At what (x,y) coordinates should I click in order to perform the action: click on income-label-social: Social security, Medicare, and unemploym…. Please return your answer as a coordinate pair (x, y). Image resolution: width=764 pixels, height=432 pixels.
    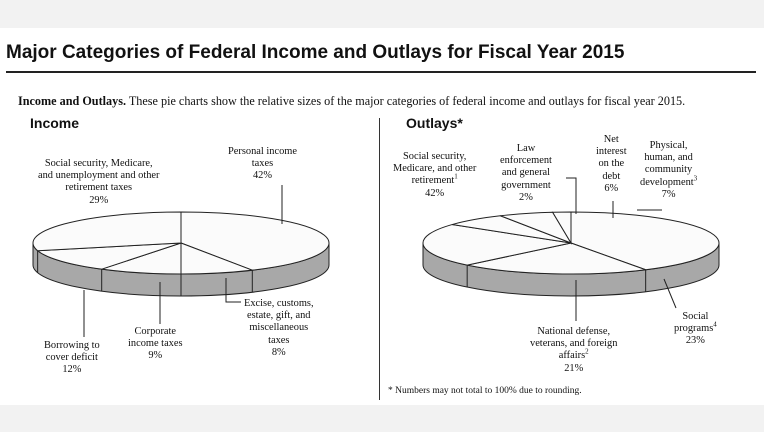
    Looking at the image, I should click on (99, 182).